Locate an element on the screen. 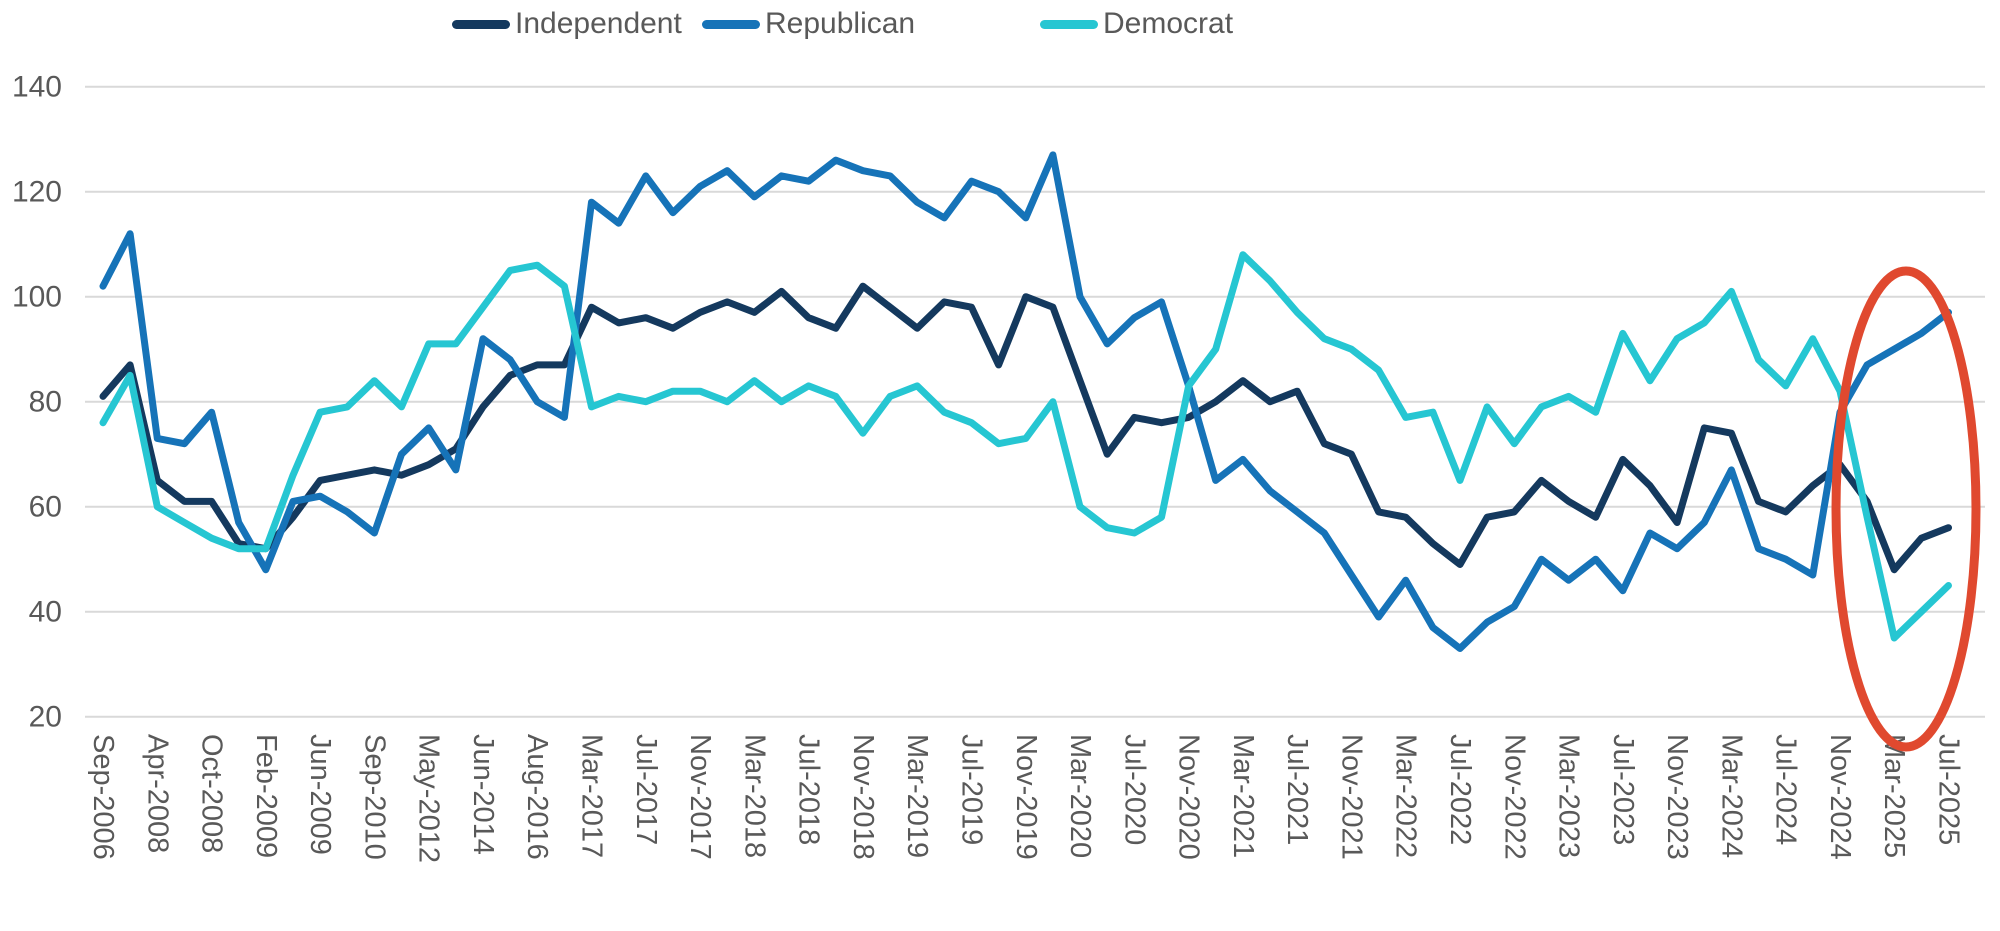 The image size is (2000, 931). legend-label-independent: Independent is located at coordinates (598, 23).